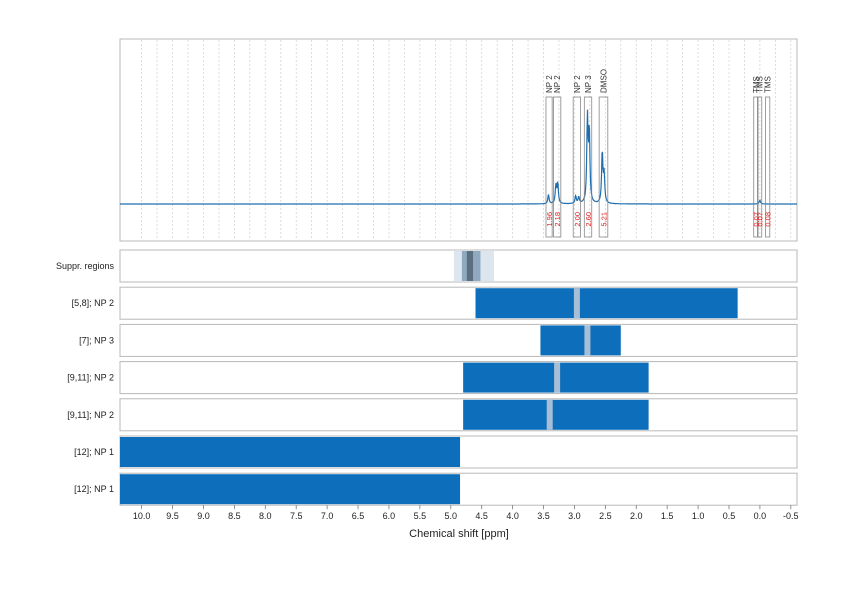 The width and height of the screenshot is (842, 595). What do you see at coordinates (574, 516) in the screenshot?
I see `x-tick-label-14: 3.0` at bounding box center [574, 516].